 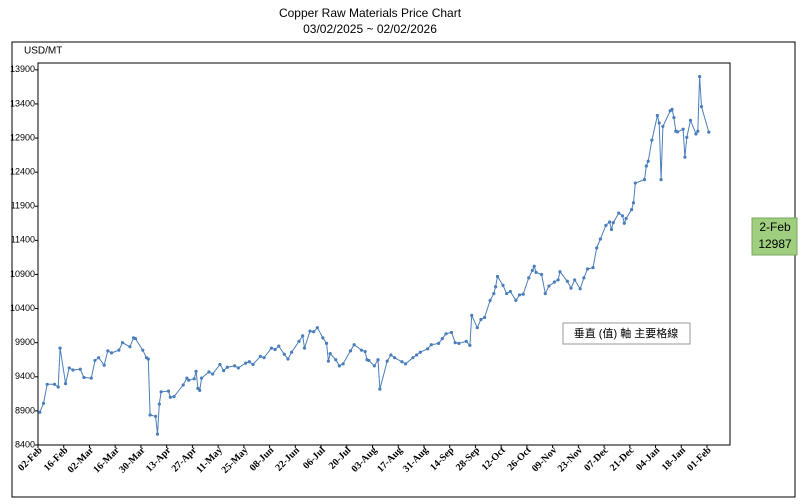 I want to click on callout-value: 12987, so click(x=775, y=244).